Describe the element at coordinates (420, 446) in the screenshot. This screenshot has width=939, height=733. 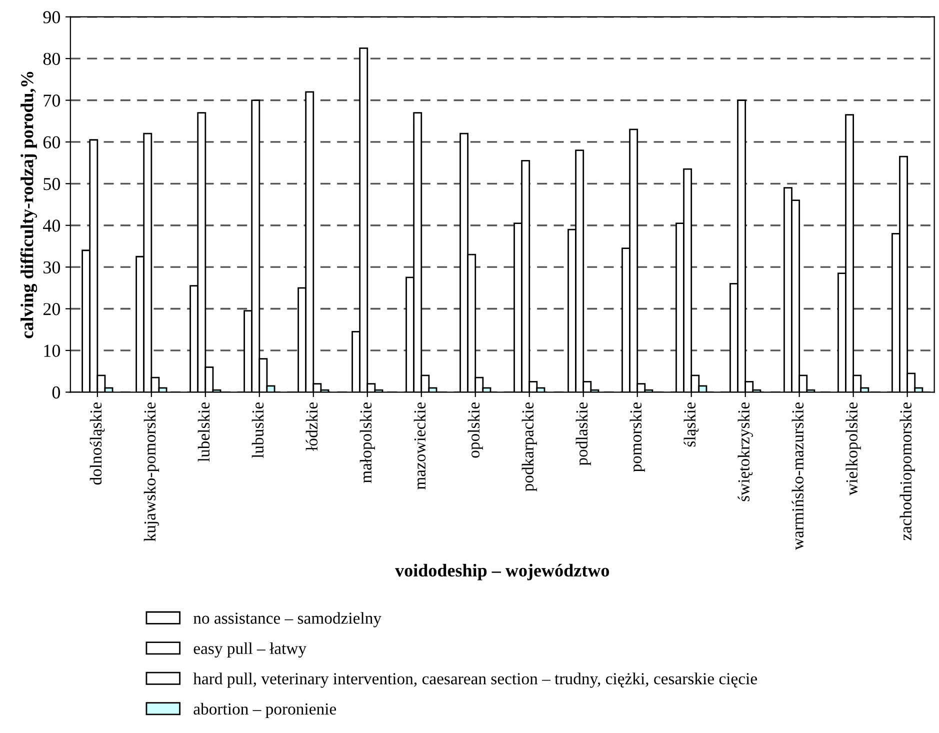
I see `x-tick-label: mazowieckie` at that location.